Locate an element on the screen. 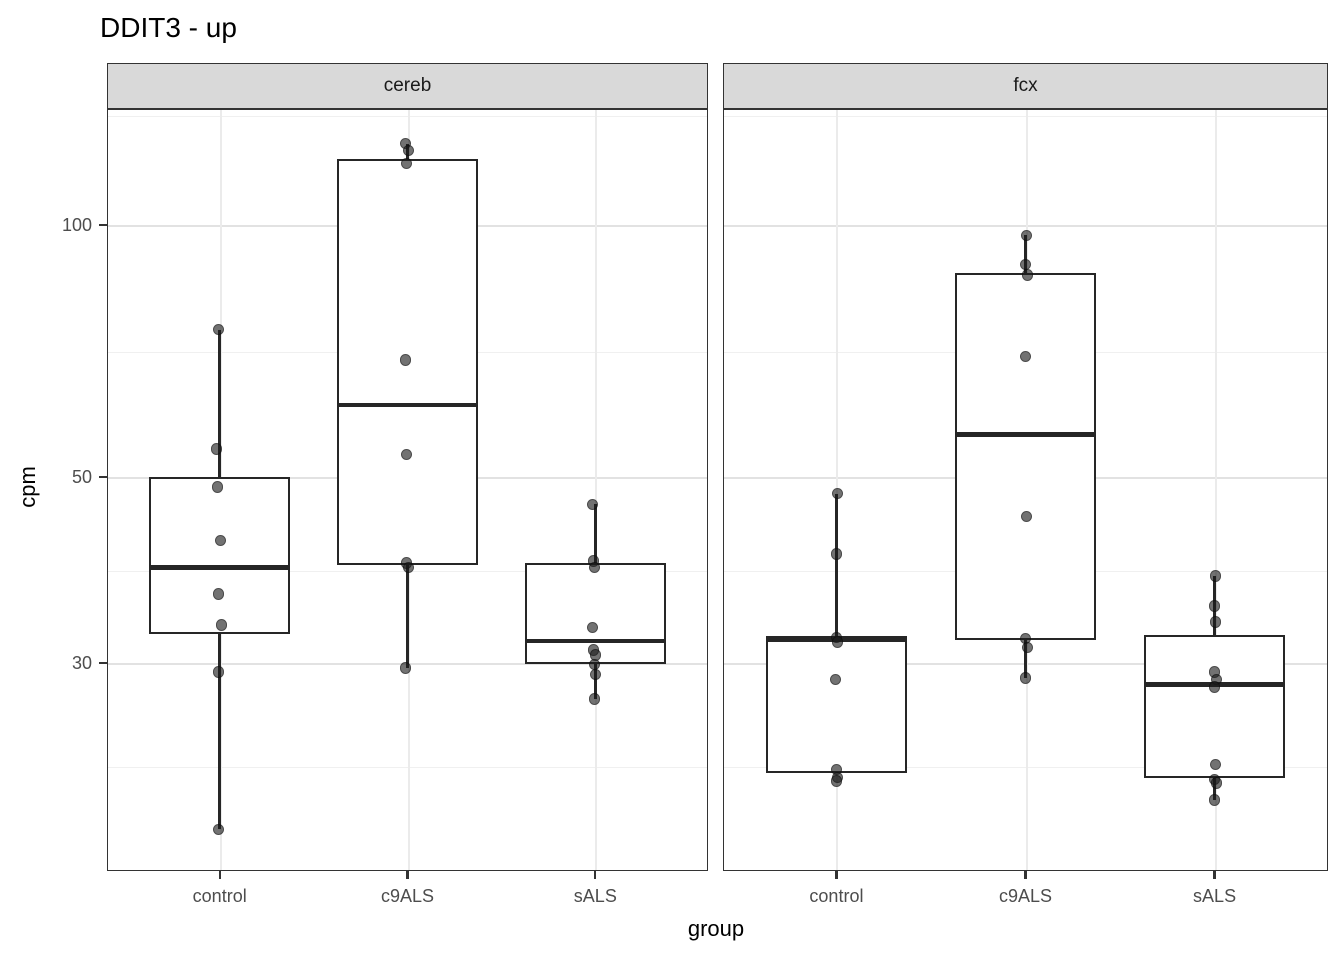  facet-strip-fcx: fcx is located at coordinates (1025, 86).